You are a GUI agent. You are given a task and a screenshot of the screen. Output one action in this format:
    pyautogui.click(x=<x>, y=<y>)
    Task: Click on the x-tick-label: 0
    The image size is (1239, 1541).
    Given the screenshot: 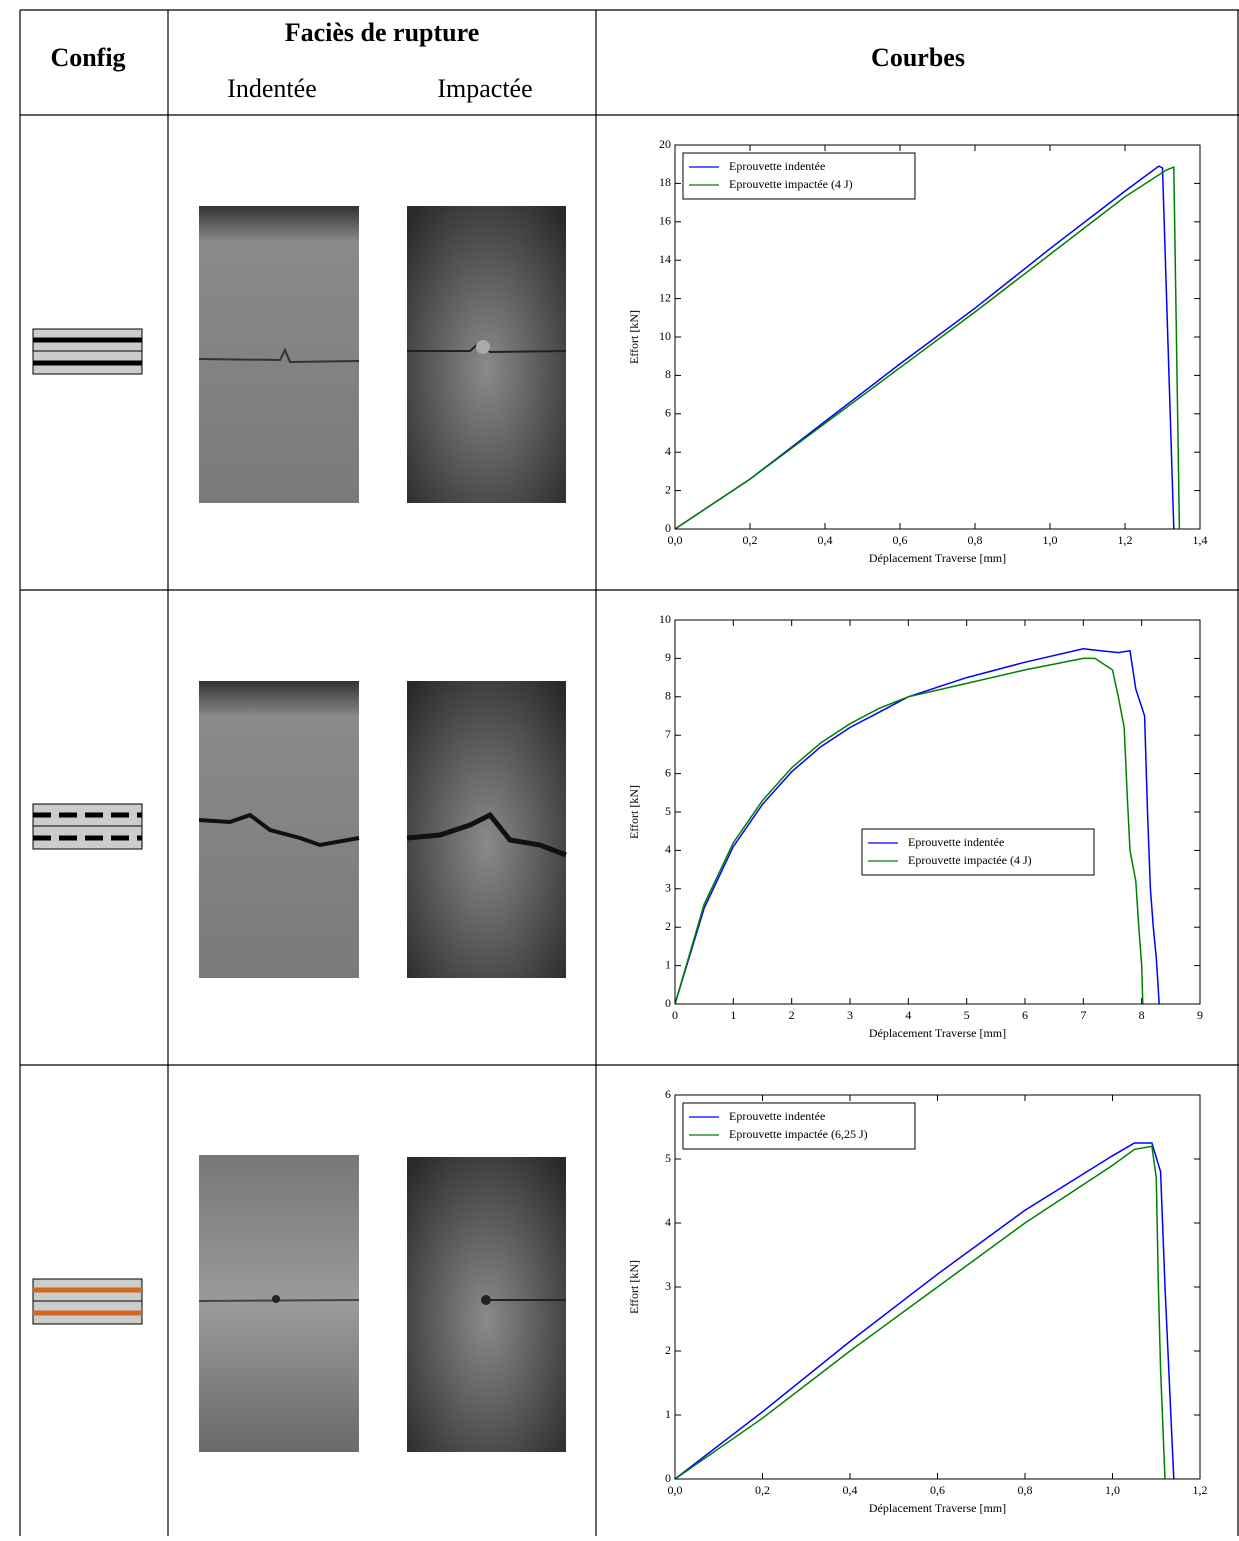 What is the action you would take?
    pyautogui.click(x=675, y=1015)
    